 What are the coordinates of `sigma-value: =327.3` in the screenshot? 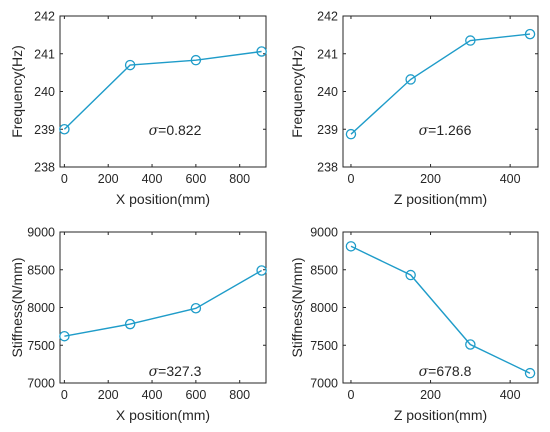 It's located at (179, 371).